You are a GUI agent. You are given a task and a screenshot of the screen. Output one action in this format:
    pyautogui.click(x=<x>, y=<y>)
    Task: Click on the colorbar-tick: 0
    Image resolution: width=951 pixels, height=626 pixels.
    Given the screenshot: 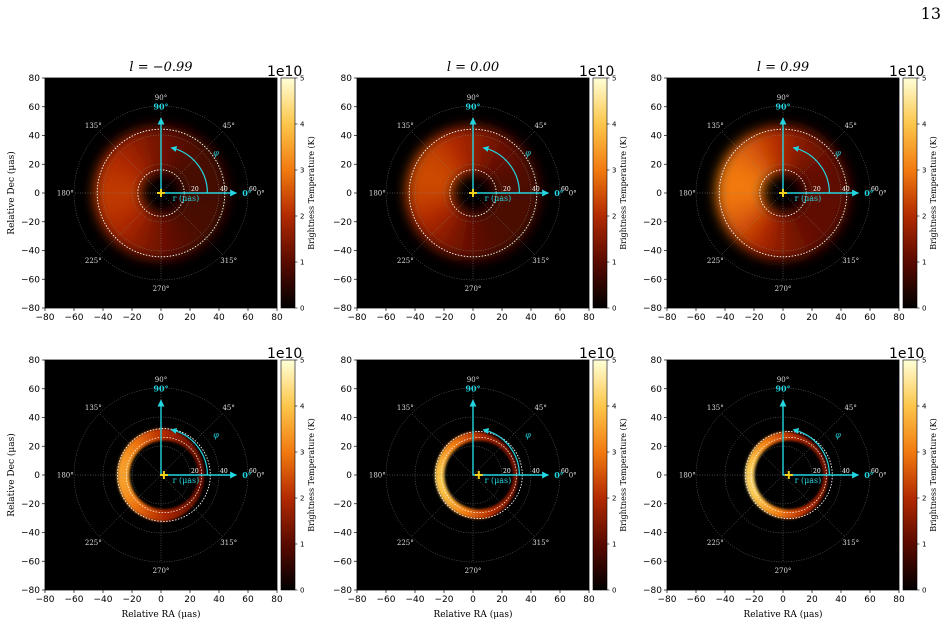 What is the action you would take?
    pyautogui.click(x=614, y=309)
    